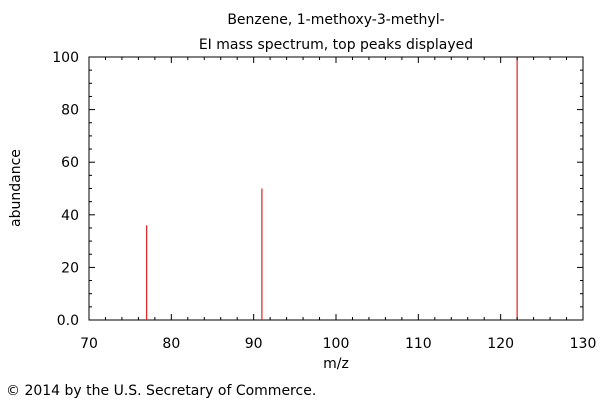  Describe the element at coordinates (89, 344) in the screenshot. I see `x-tick-label: 70` at that location.